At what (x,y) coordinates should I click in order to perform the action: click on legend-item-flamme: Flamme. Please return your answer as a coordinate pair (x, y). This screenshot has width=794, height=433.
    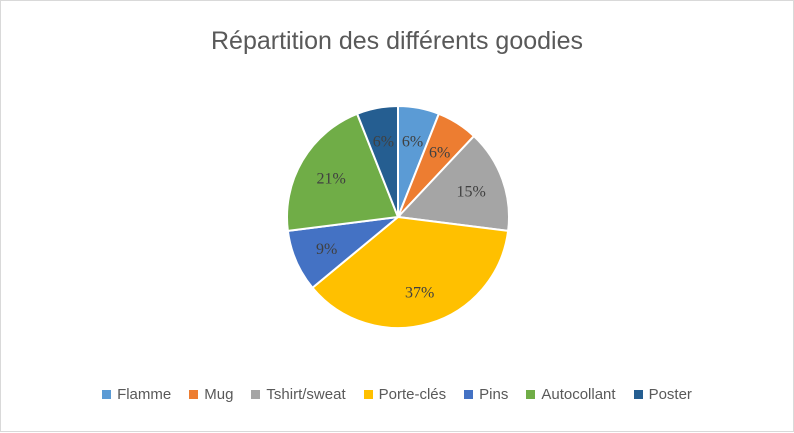
    Looking at the image, I should click on (136, 394).